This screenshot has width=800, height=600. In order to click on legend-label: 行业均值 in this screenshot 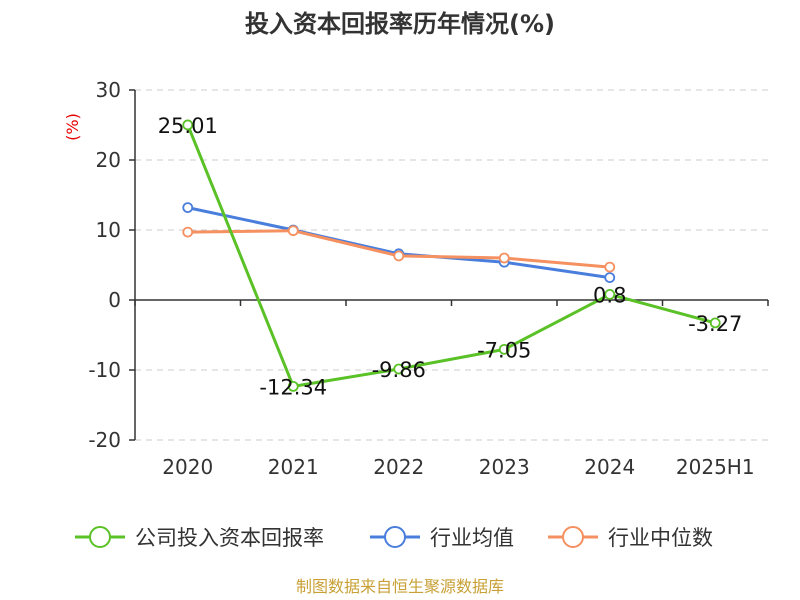, I will do `click(472, 538)`.